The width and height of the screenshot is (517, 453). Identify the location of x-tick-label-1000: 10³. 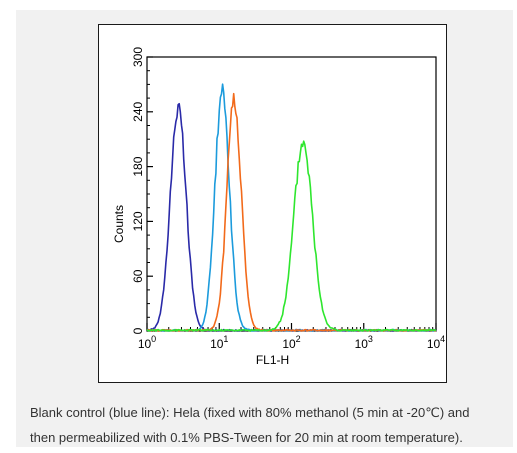
(364, 342).